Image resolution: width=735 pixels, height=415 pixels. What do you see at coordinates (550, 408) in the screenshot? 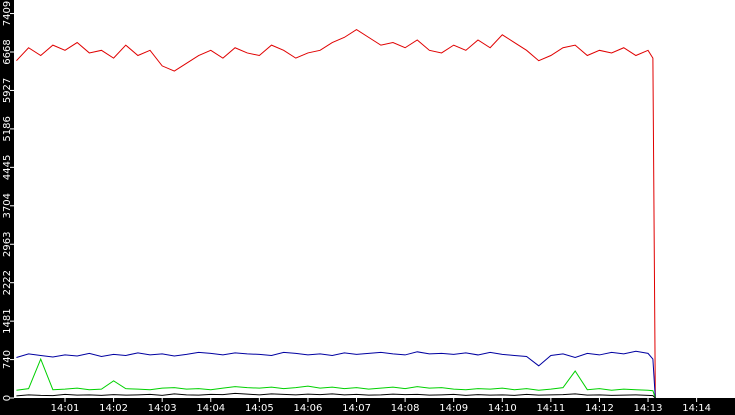
I see `x-tick-label: 14:11` at bounding box center [550, 408].